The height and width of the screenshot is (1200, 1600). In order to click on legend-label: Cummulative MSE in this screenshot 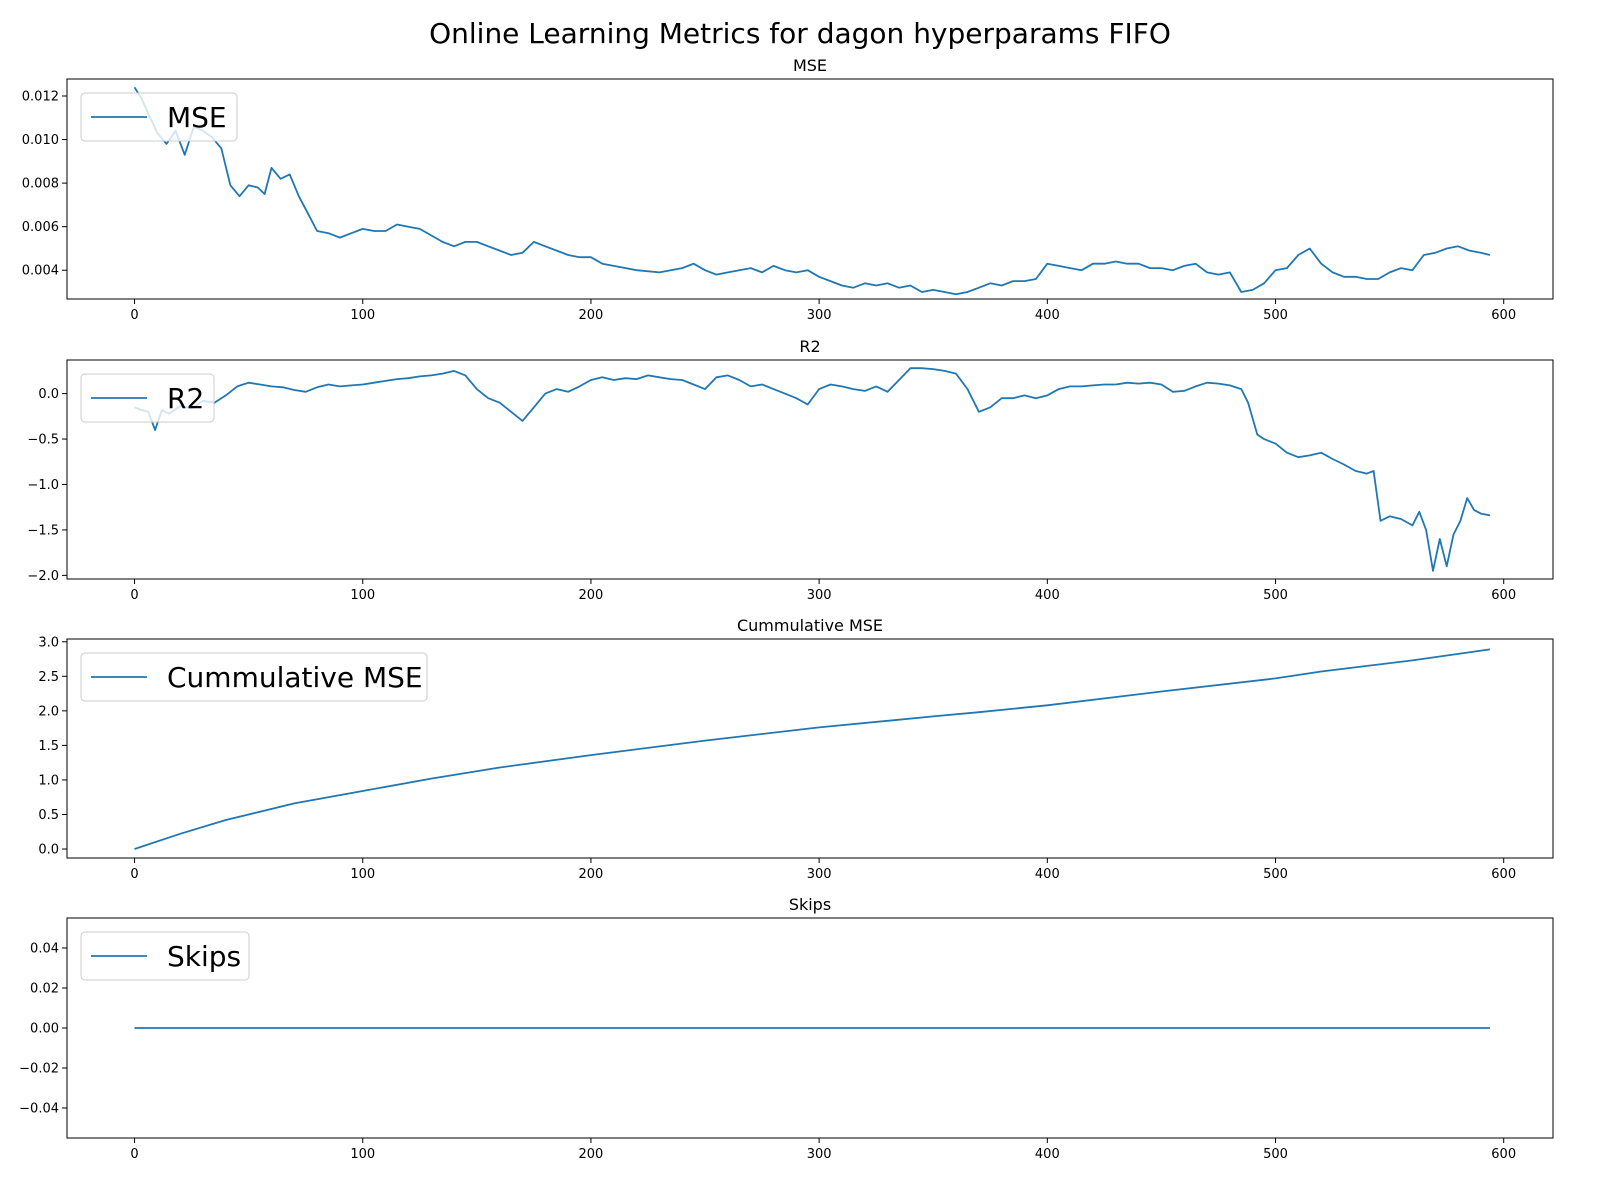, I will do `click(295, 677)`.